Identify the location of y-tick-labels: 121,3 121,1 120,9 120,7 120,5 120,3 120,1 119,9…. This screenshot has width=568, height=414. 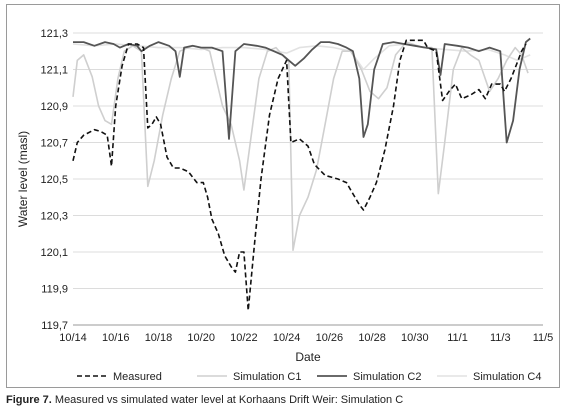
(54, 180).